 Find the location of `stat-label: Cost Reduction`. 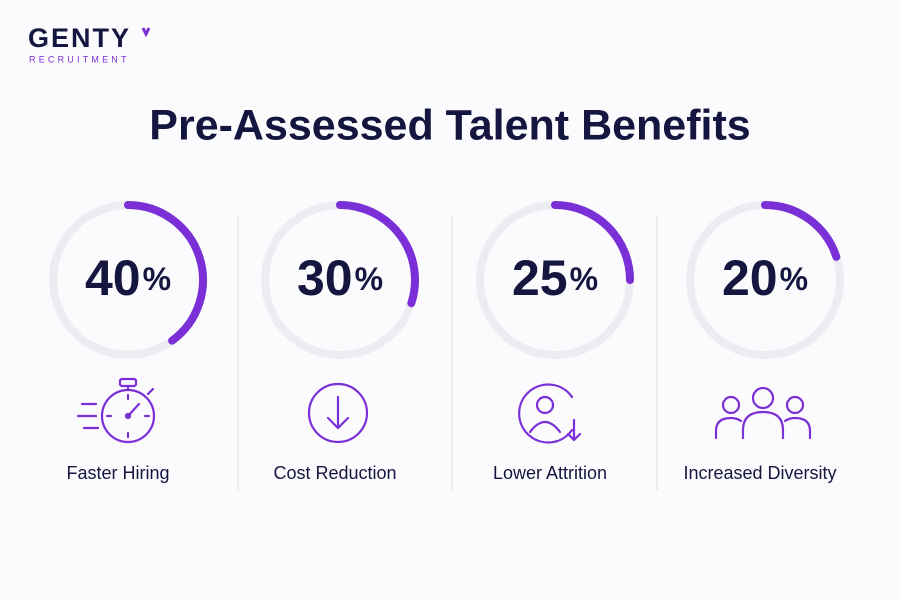

stat-label: Cost Reduction is located at coordinates (334, 473).